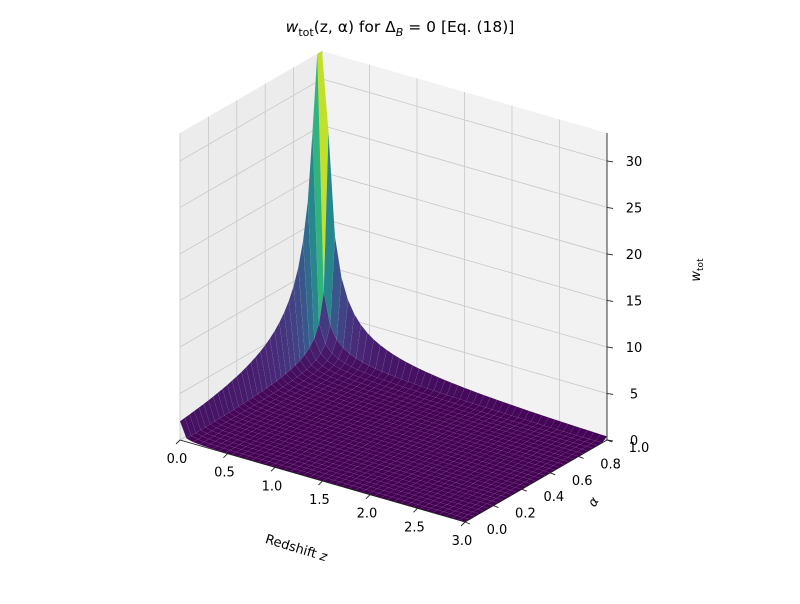  Describe the element at coordinates (462, 541) in the screenshot. I see `x-tick-label: 3.0` at that location.